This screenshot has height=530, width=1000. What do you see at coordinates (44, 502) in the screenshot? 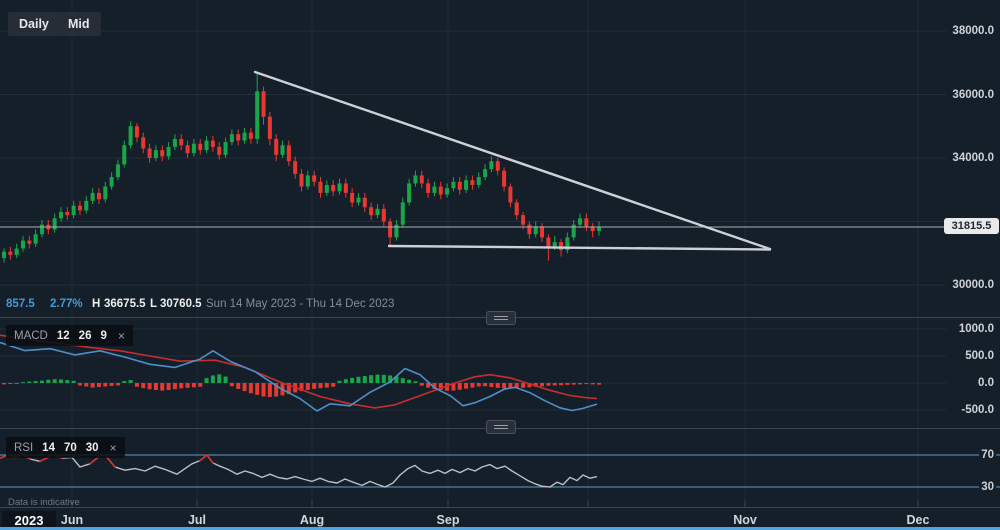
I see `data-indicative-note: Data is indicative` at bounding box center [44, 502].